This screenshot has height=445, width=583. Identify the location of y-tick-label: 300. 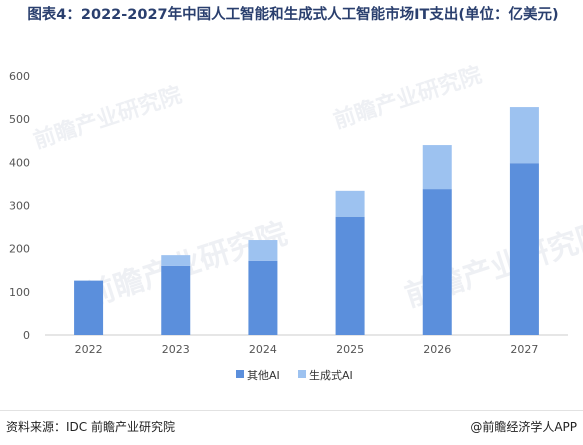
(19, 206).